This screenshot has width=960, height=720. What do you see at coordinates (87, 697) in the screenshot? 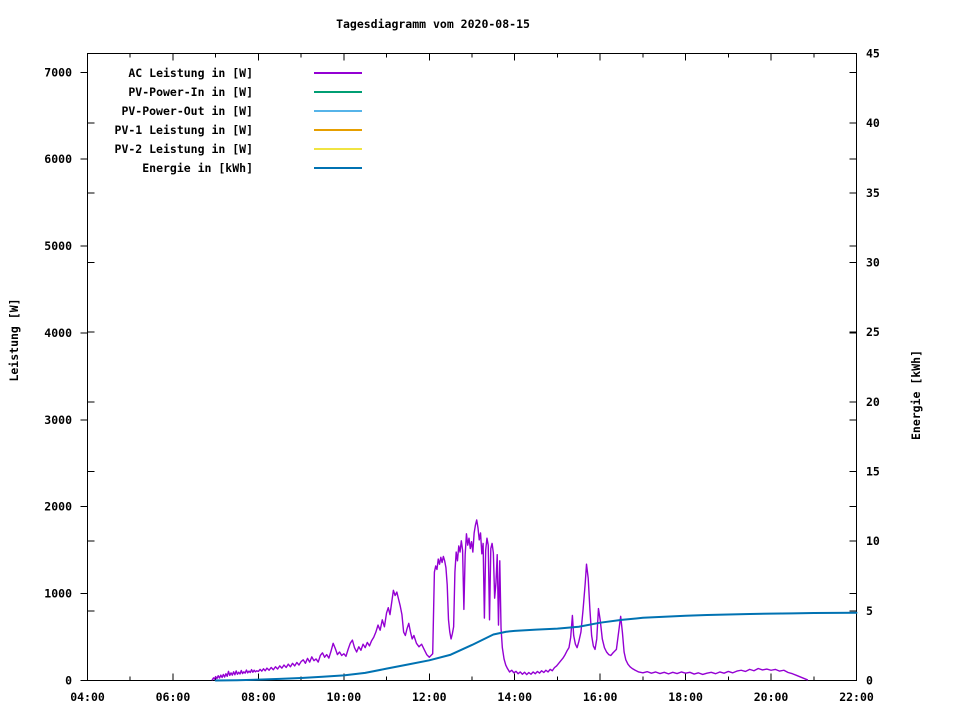
I see `x-tick-label: 04:00` at bounding box center [87, 697].